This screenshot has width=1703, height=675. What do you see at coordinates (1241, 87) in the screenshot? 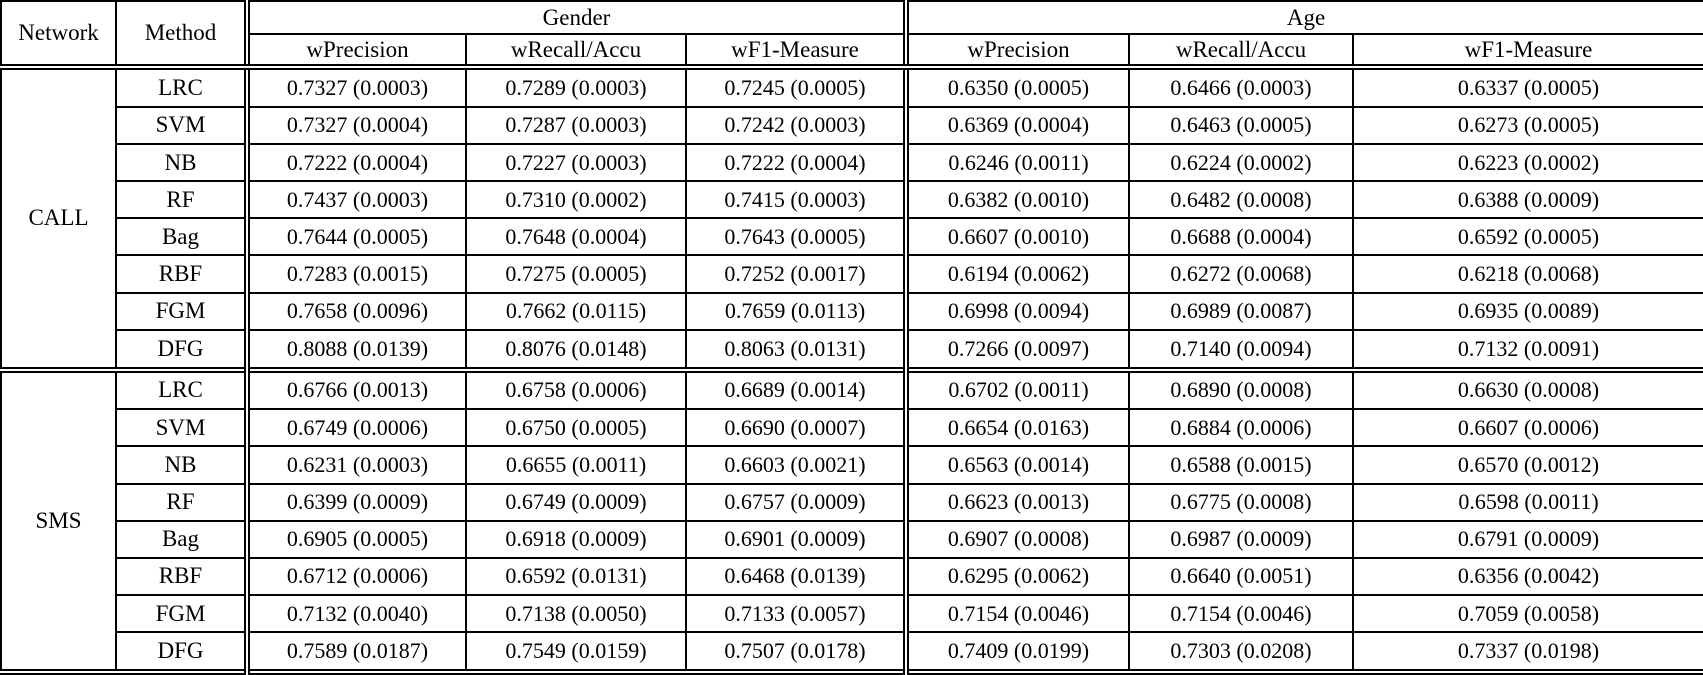
I see `age-wrecall-accu-cell: 0.6466 (0.0003)` at bounding box center [1241, 87].